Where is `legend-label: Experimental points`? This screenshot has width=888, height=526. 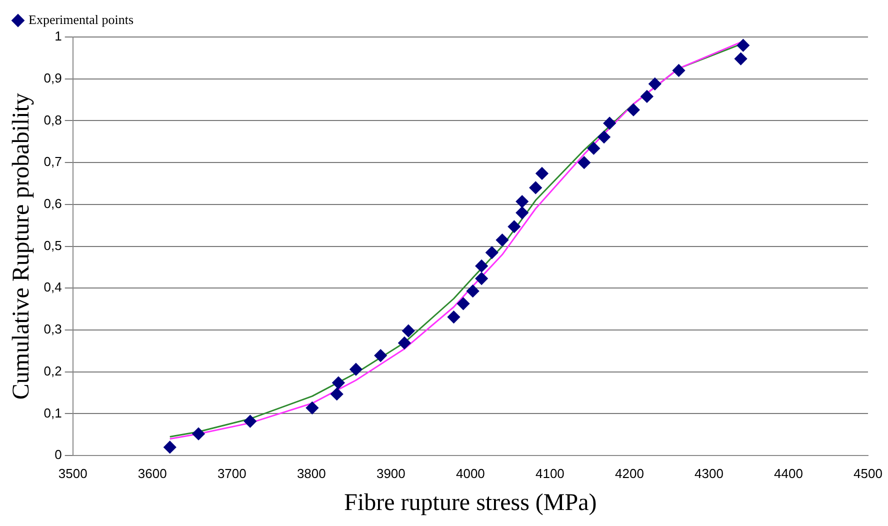 legend-label: Experimental points is located at coordinates (81, 19).